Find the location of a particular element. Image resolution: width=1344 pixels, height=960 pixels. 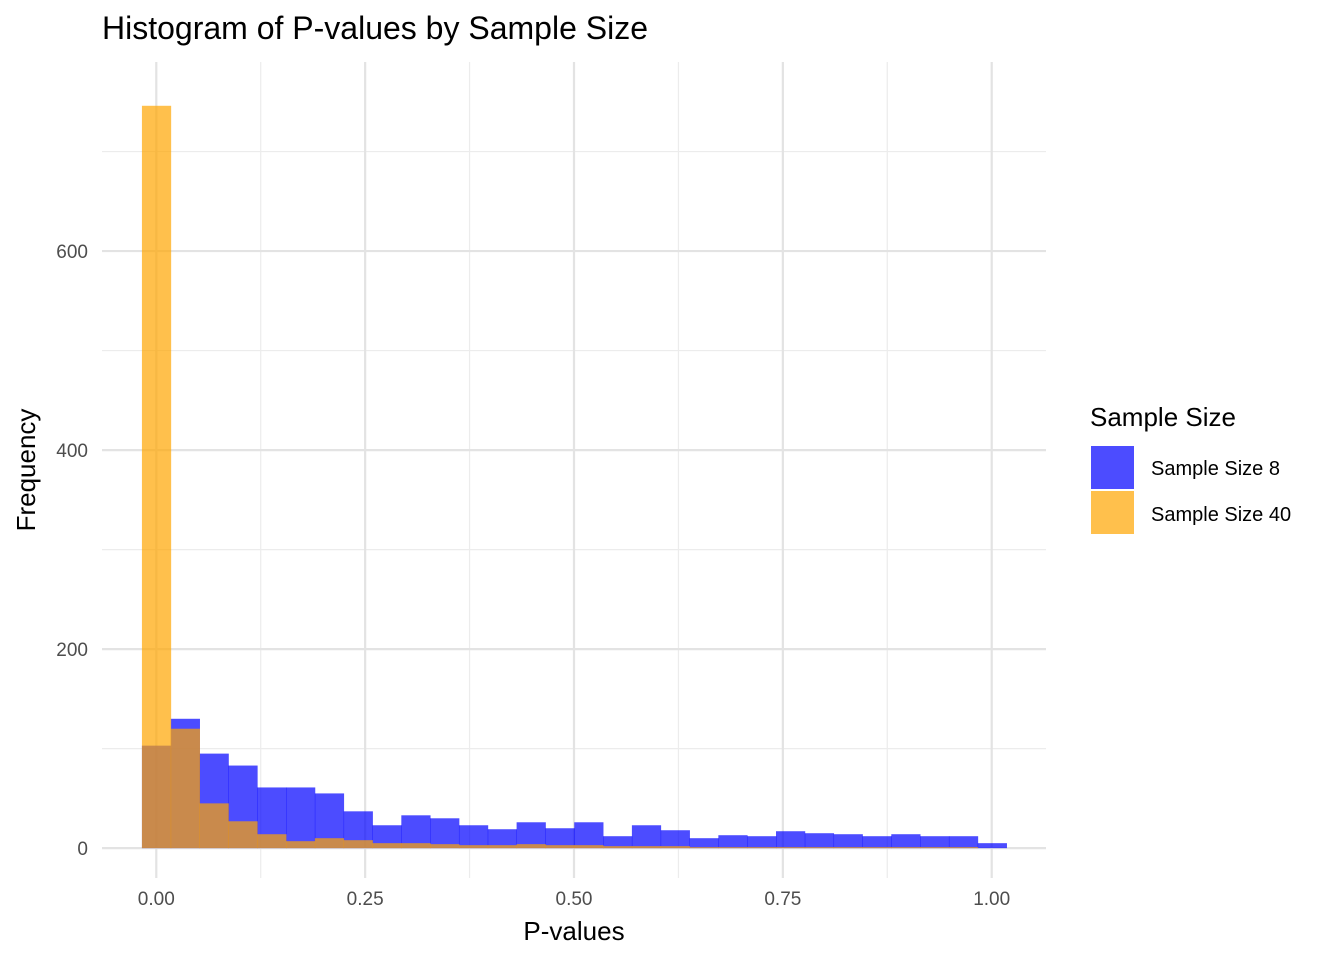

bar-series0-bin13 is located at coordinates (531, 835).